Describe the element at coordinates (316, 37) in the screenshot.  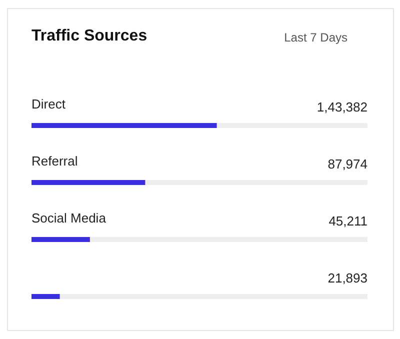
I see `text: Last 7 Days` at that location.